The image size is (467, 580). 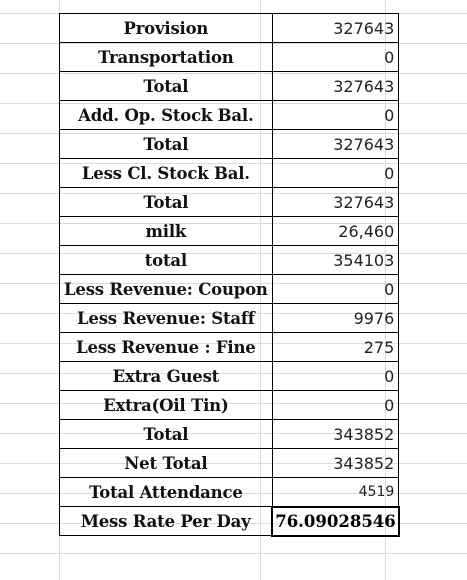 I want to click on table-row: Less Revenue: Staff 9976, so click(x=229, y=318).